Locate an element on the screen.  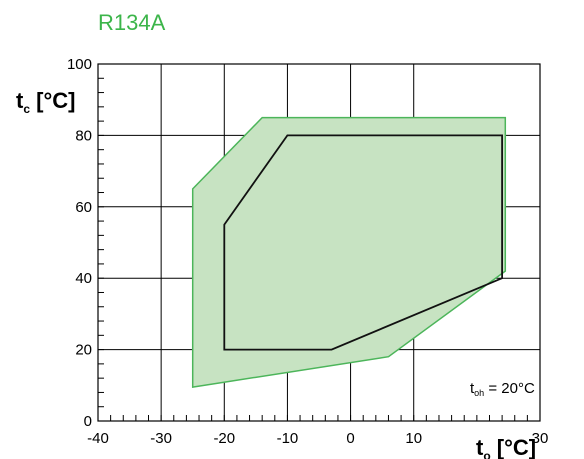
x-tick-label: -10 is located at coordinates (288, 438).